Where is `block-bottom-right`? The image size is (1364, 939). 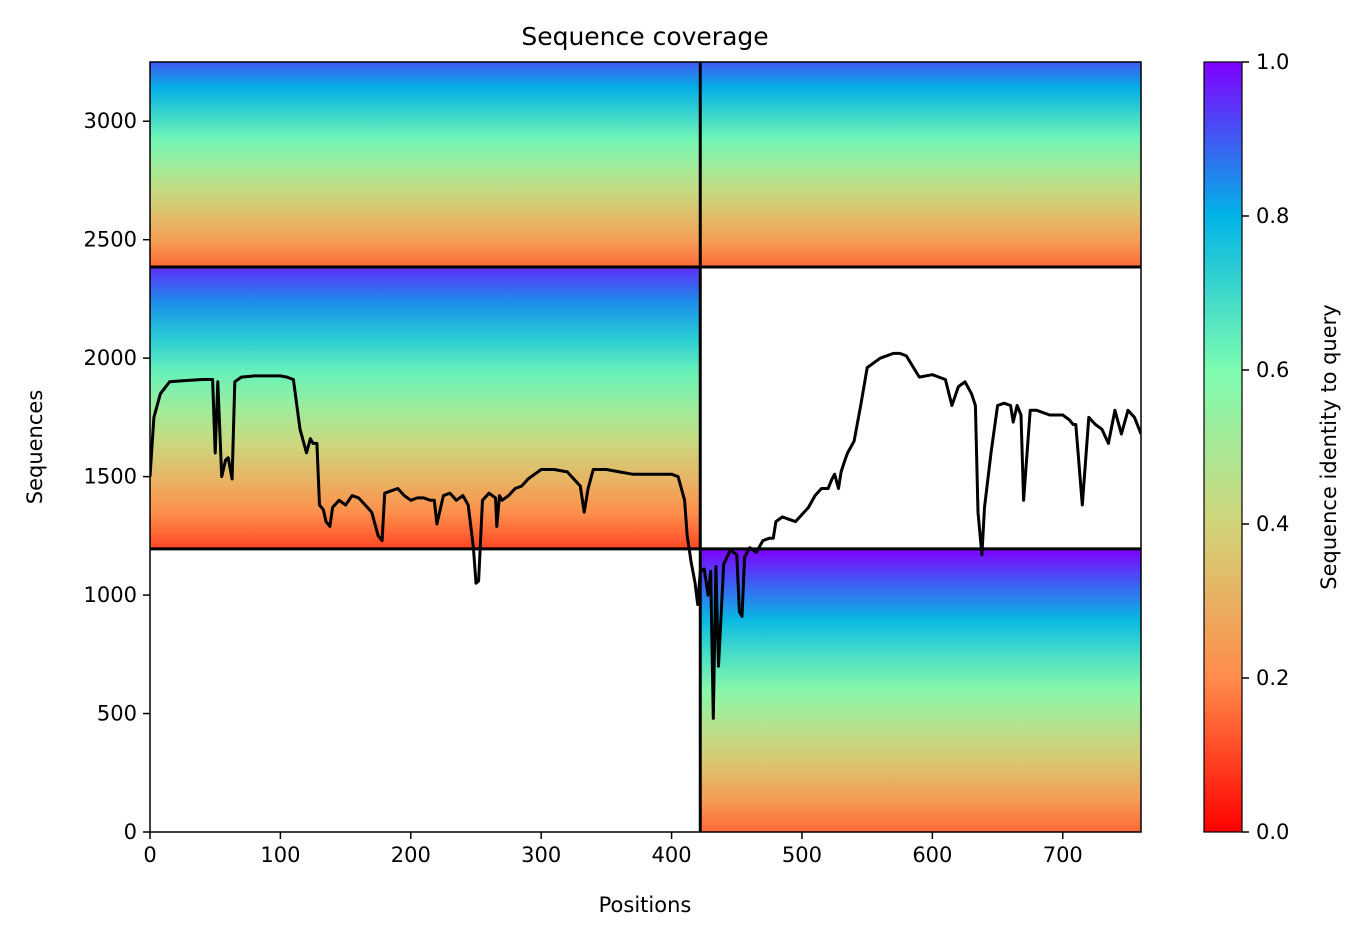
block-bottom-right is located at coordinates (920, 690).